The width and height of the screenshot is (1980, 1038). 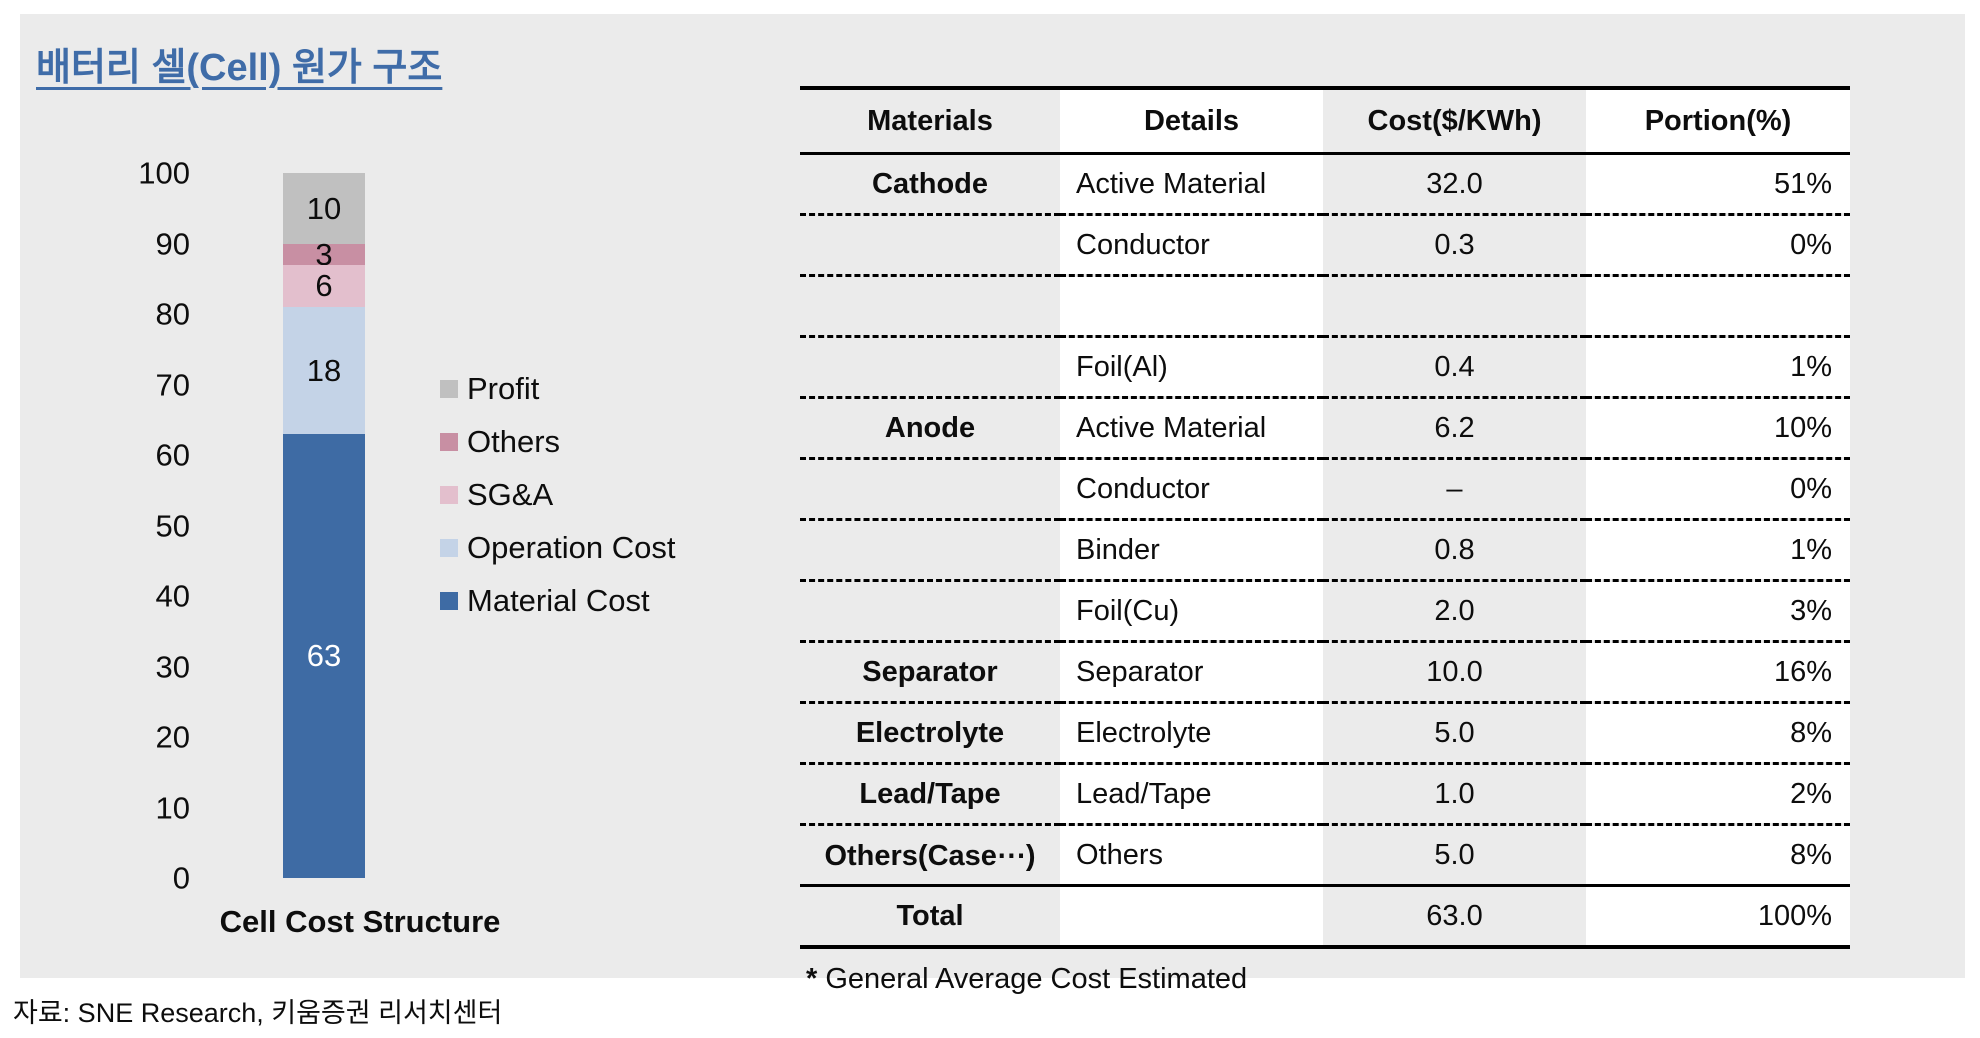 I want to click on legend-item-material-cost: Material Cost, so click(x=558, y=601).